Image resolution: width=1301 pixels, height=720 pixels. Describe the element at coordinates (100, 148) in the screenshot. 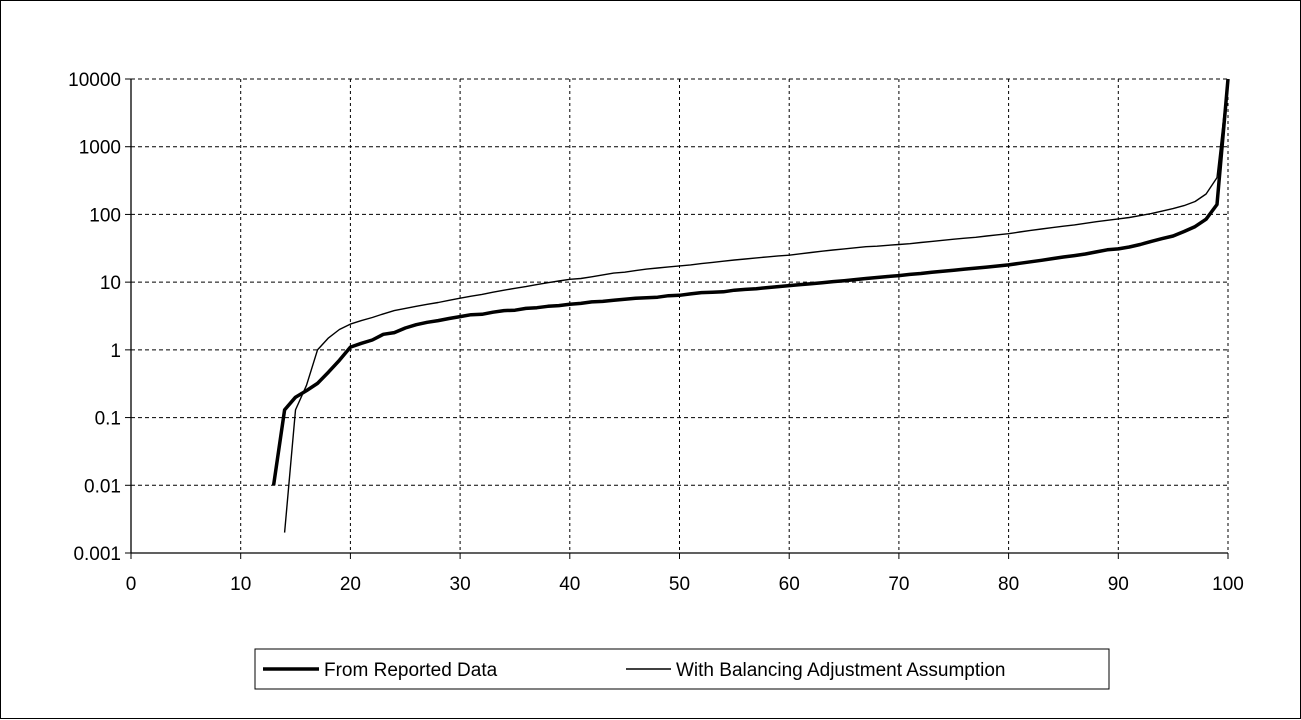

I see `y-tick-label: 1000` at that location.